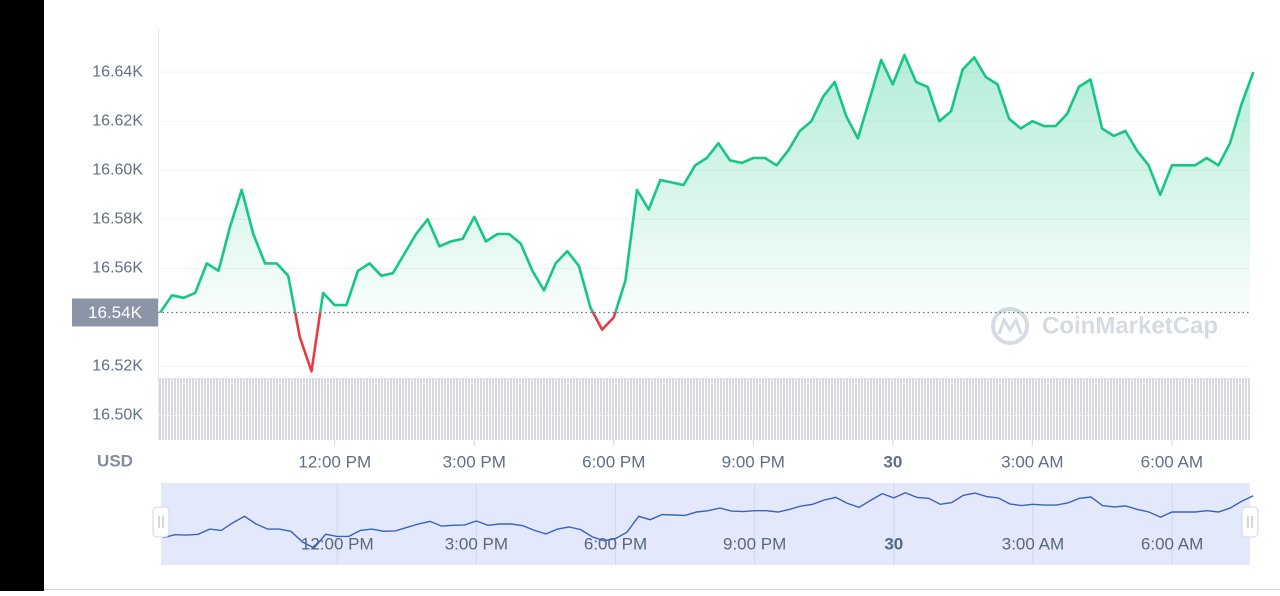 This screenshot has height=596, width=1280. I want to click on navigator-tick-label: 6:00 AM, so click(1172, 543).